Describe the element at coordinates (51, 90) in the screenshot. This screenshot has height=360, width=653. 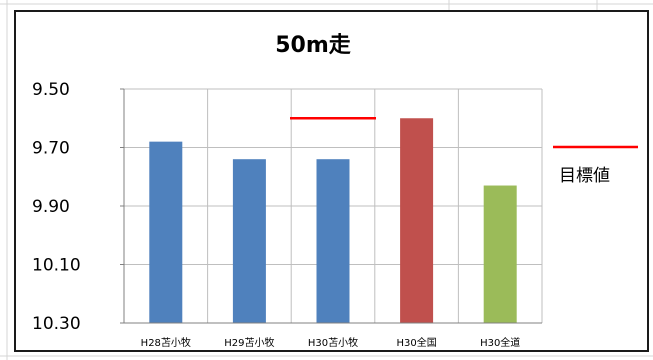
I see `y-tick-label-0: 9.50` at that location.